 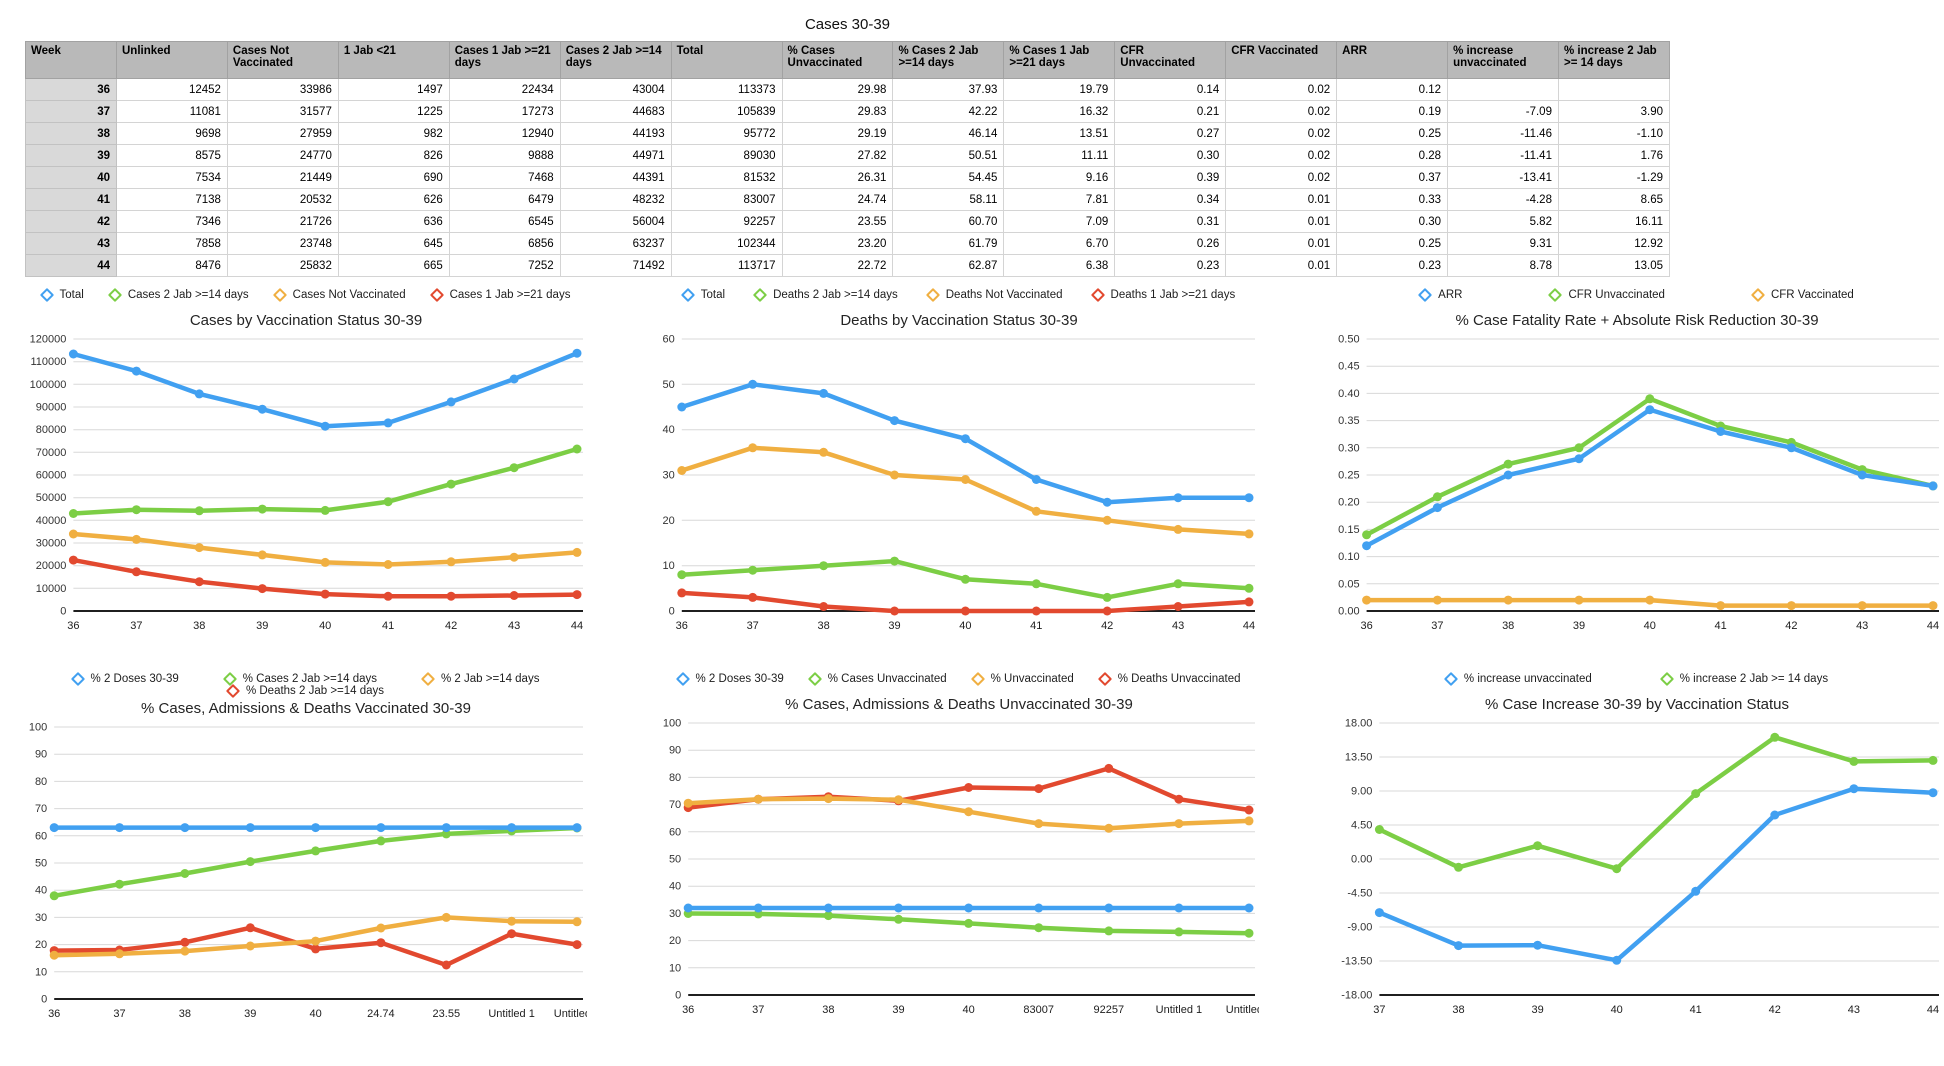 What do you see at coordinates (837, 133) in the screenshot?
I see `table-cell: 29.19` at bounding box center [837, 133].